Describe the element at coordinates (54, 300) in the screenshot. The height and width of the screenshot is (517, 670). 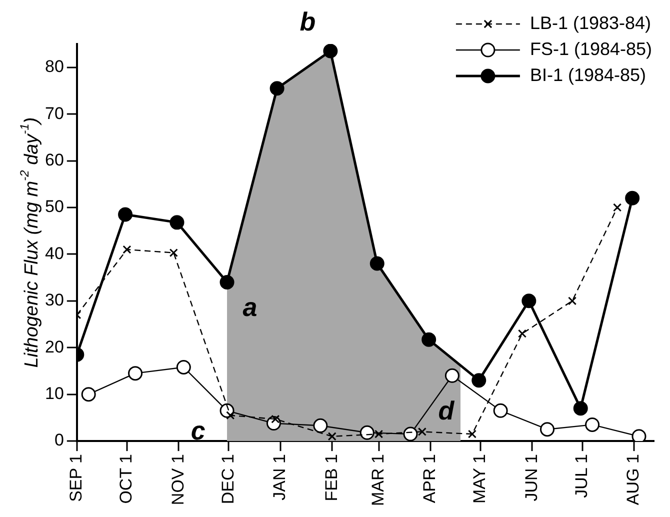
I see `y-tick-label: 30` at that location.